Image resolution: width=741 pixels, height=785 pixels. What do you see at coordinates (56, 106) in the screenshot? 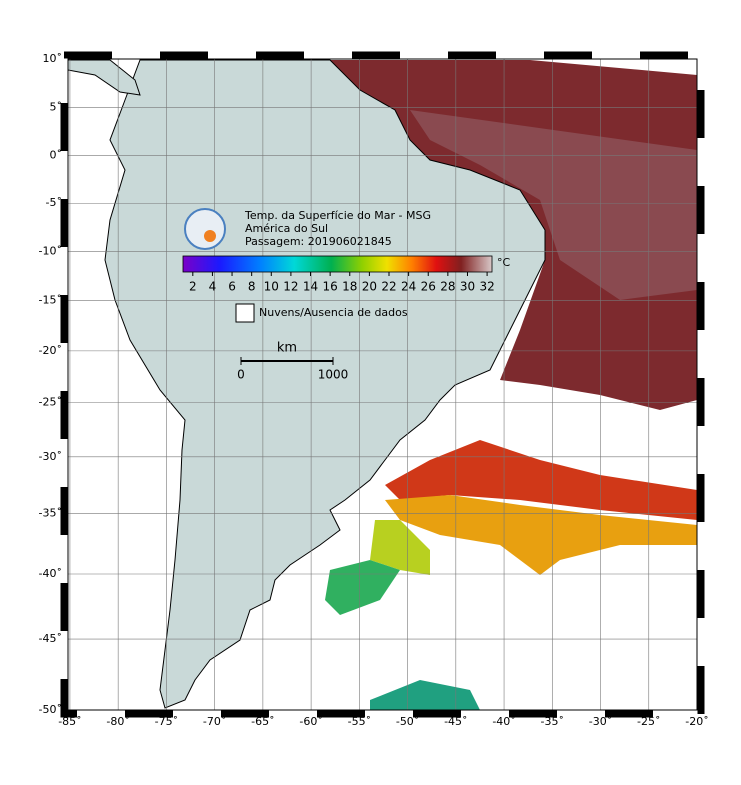
I see `y-tick-label: 5˚` at bounding box center [56, 106].